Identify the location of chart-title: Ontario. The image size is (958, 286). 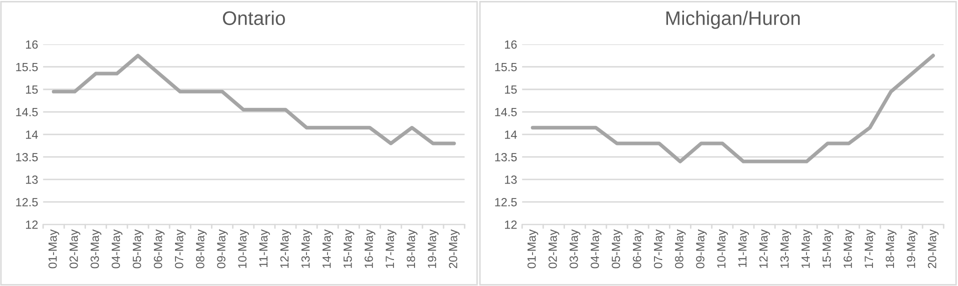
(253, 18).